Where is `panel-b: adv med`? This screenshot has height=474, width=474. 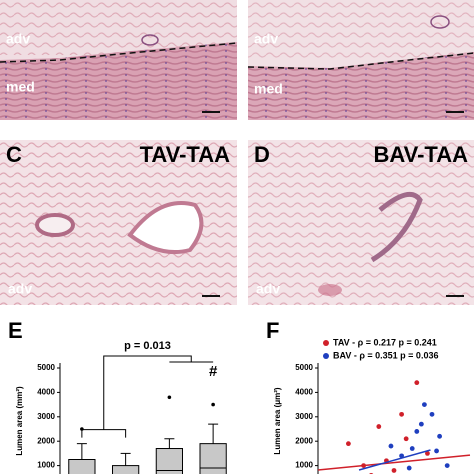 panel-b: adv med is located at coordinates (360, 60).